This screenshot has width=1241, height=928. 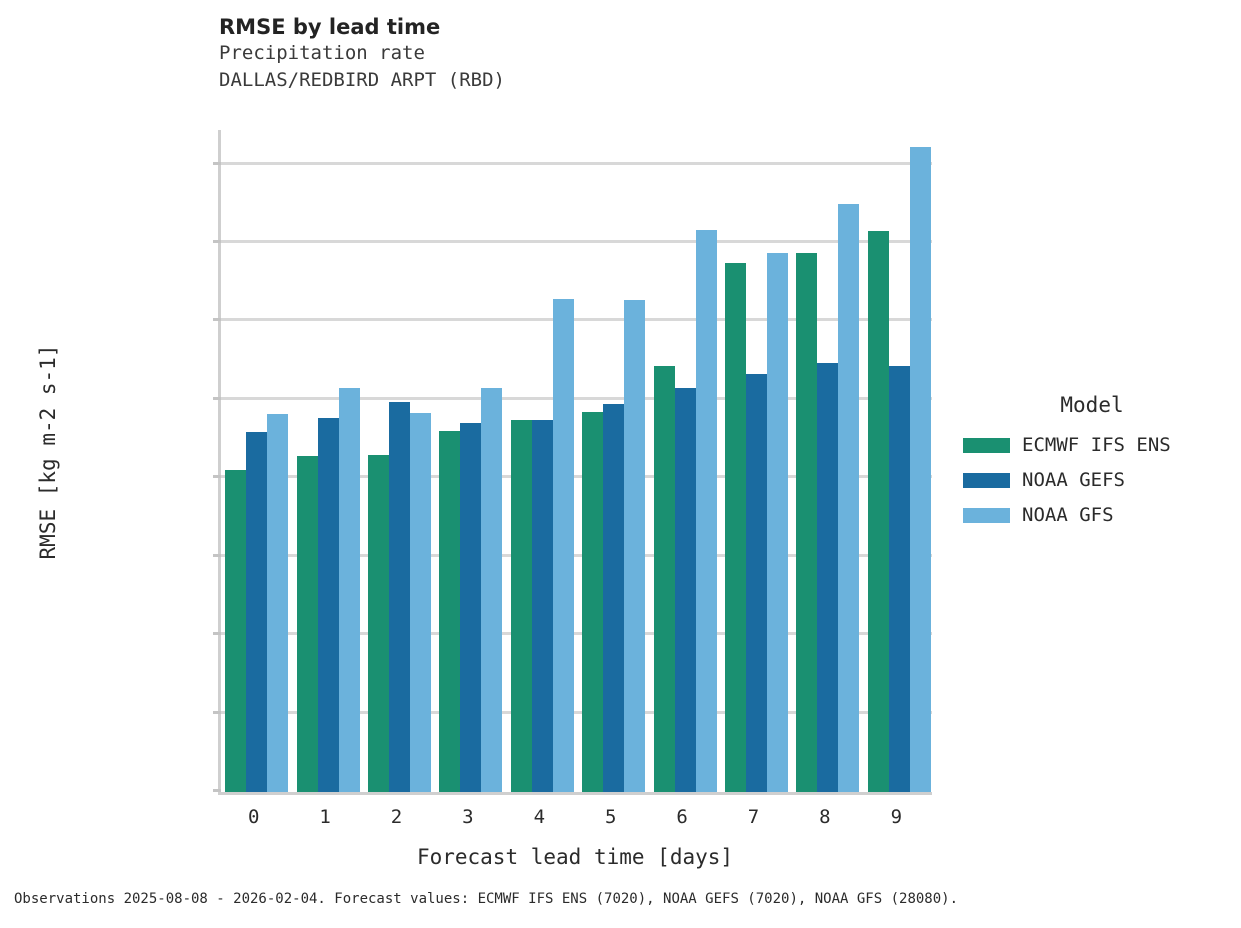 I want to click on page-title: RMSE by lead time, so click(x=330, y=27).